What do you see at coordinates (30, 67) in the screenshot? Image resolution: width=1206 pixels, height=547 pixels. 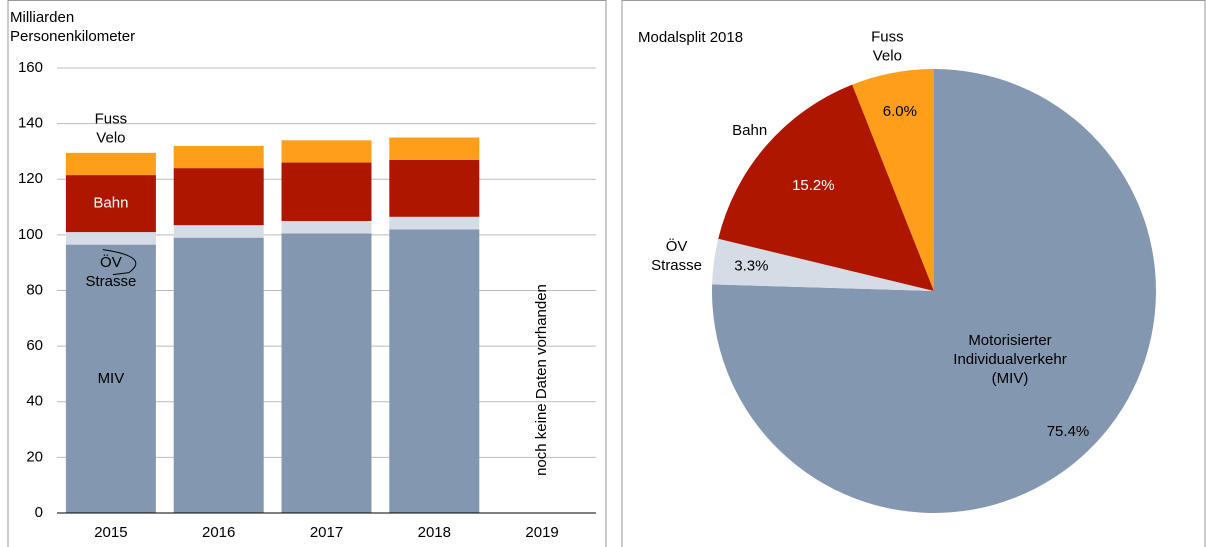 I see `y-tick-label: 160` at bounding box center [30, 67].